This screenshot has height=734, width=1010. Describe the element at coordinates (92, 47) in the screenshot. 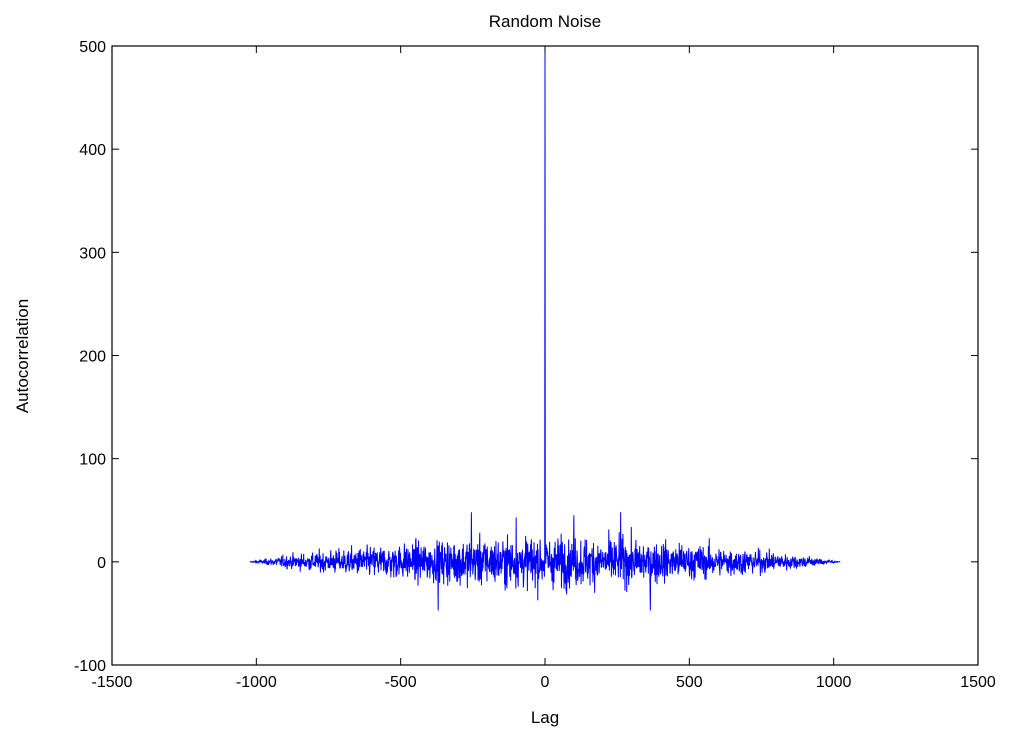

I see `y-tick-label: 500` at that location.